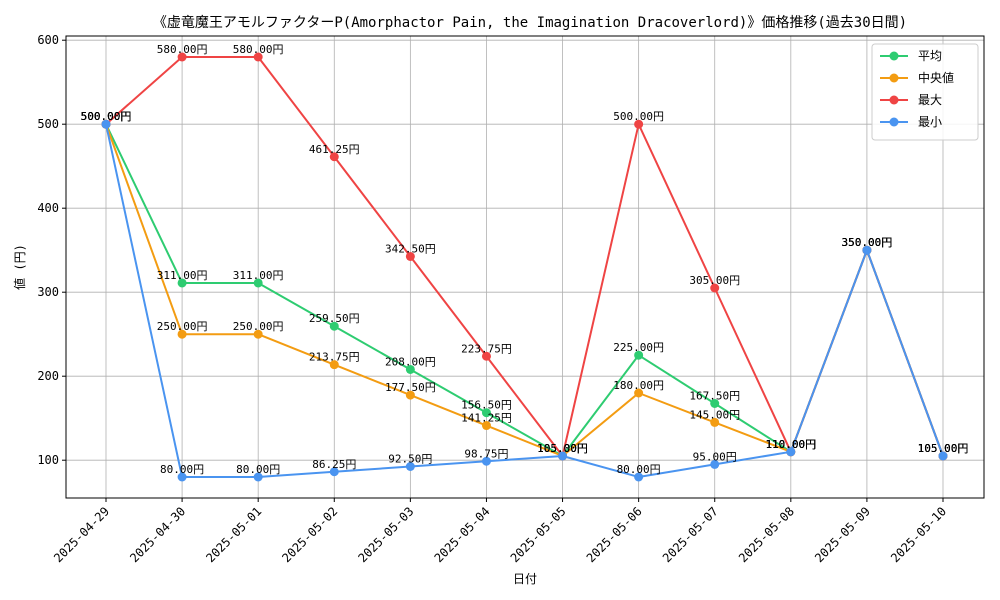  Describe the element at coordinates (936, 77) in the screenshot. I see `legend-label: 中央値` at that location.